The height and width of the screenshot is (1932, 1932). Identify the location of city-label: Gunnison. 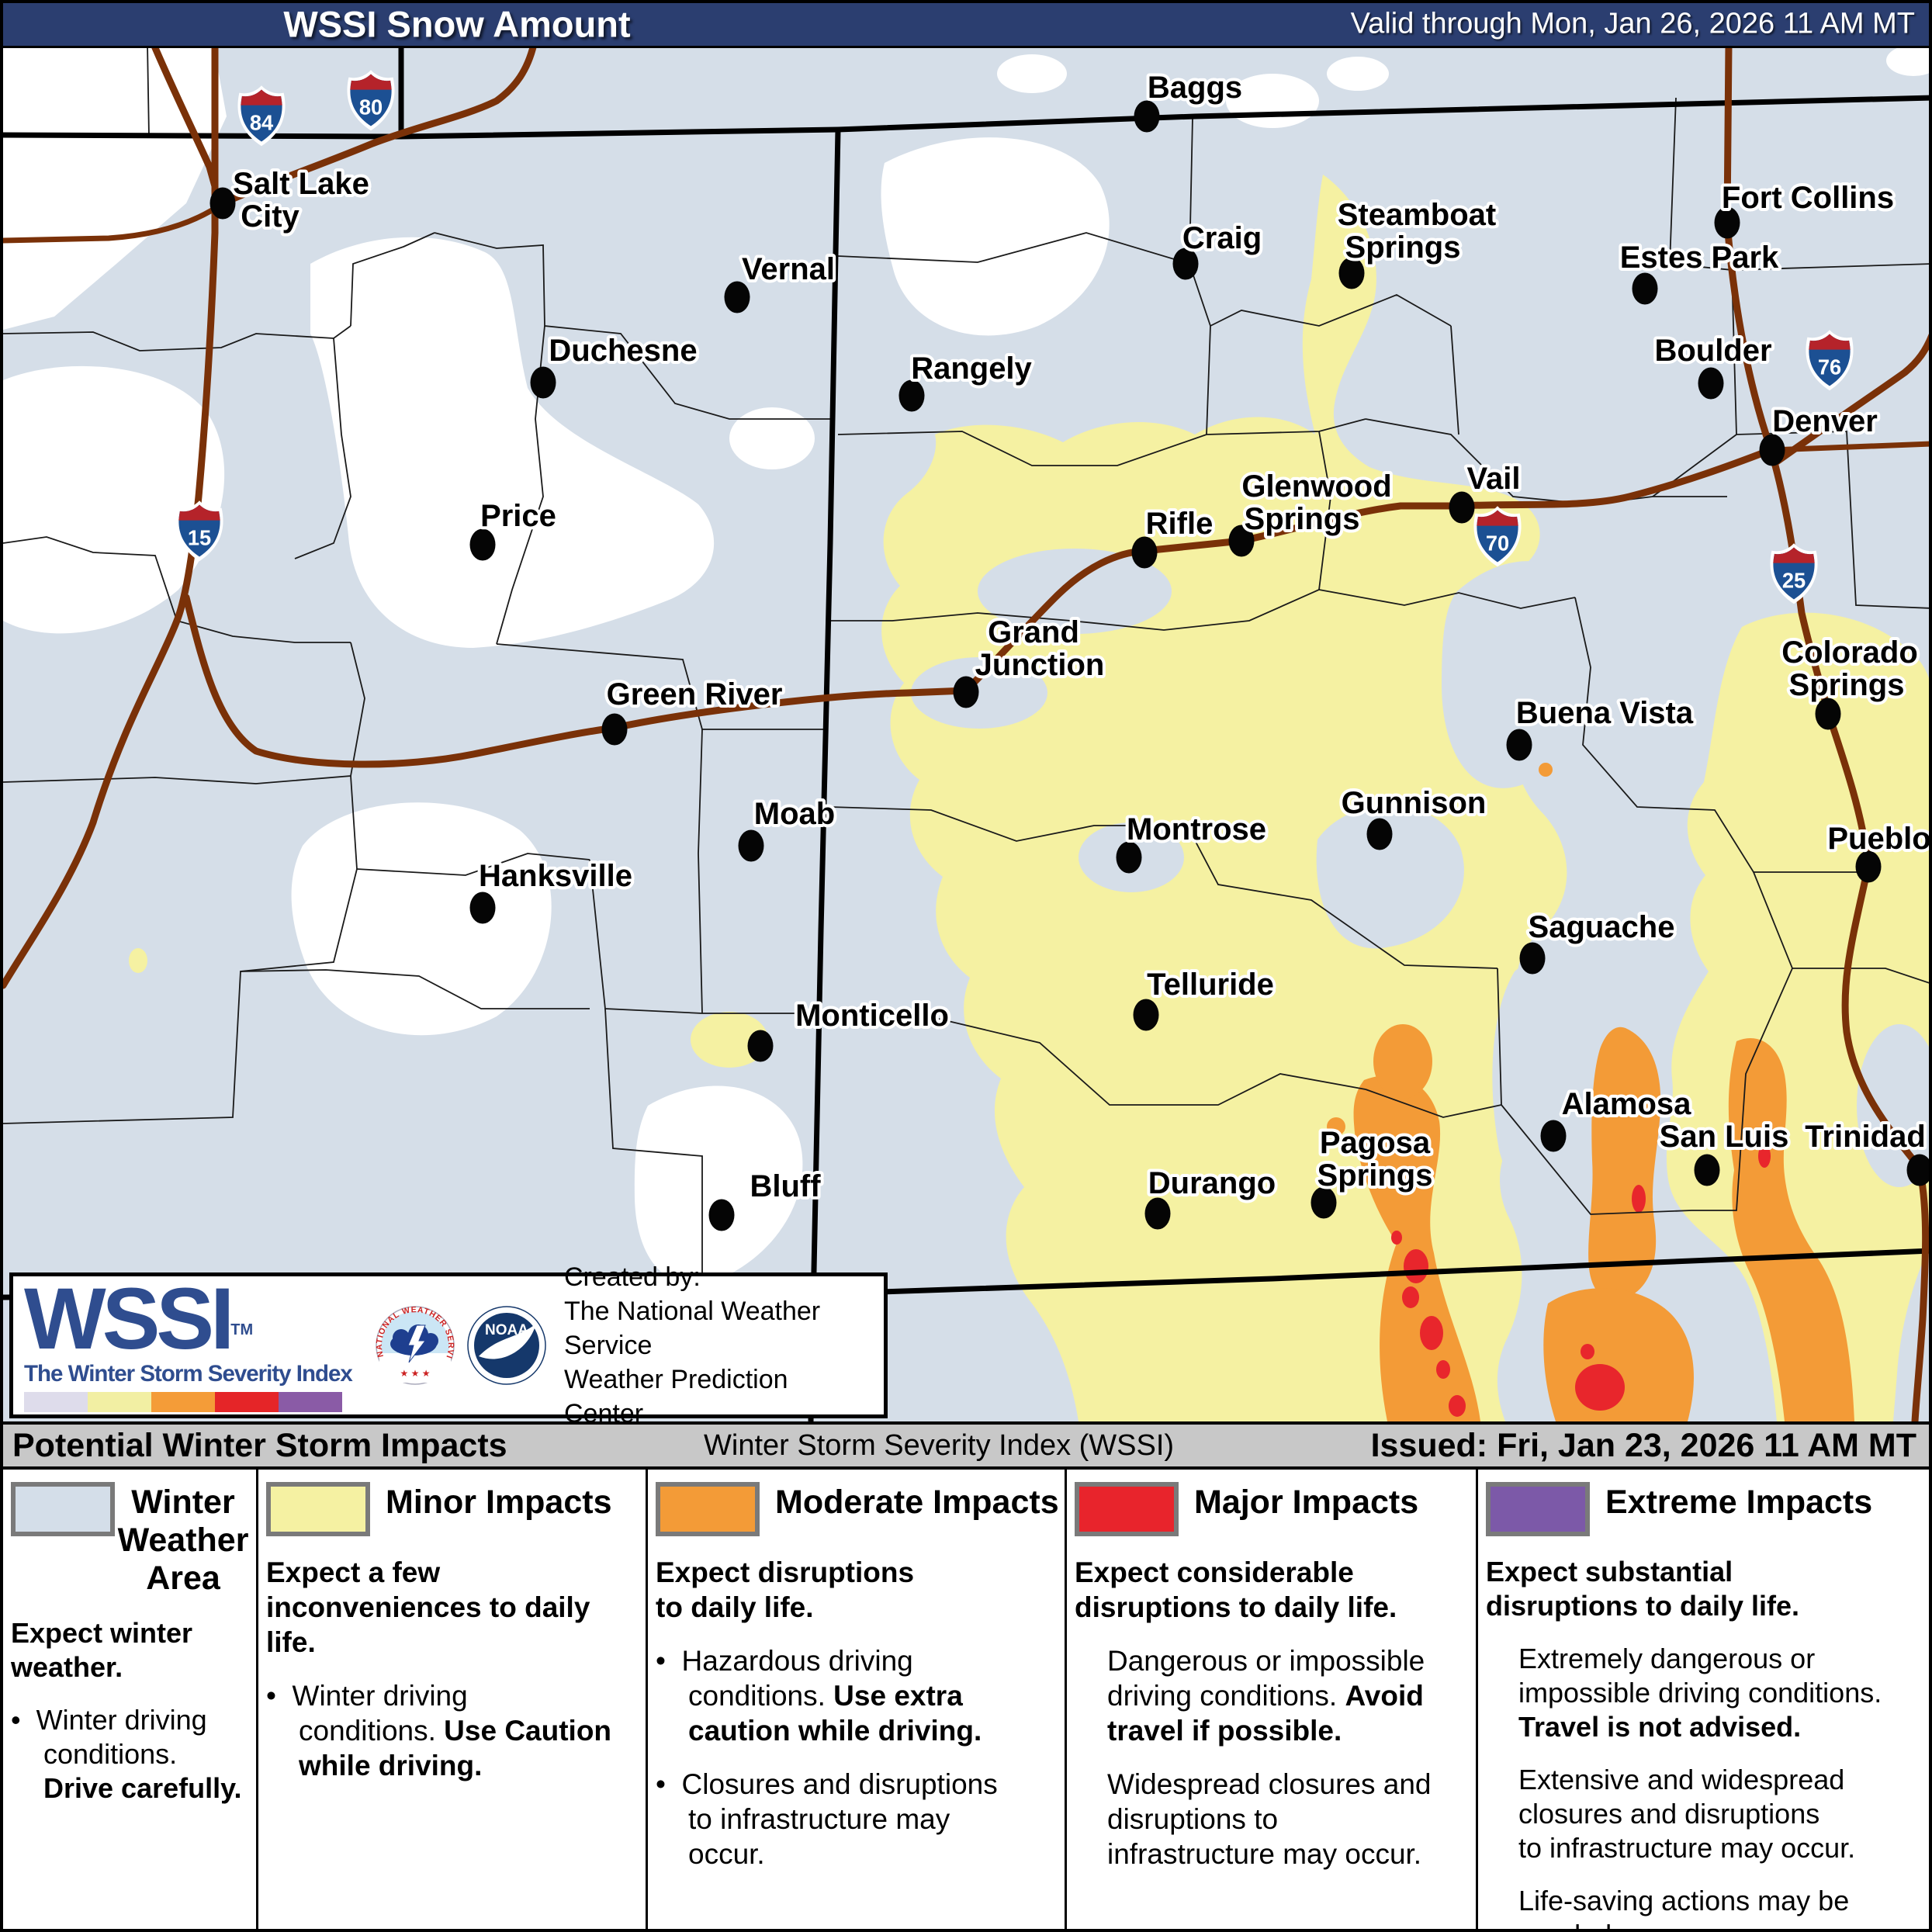
(1414, 803).